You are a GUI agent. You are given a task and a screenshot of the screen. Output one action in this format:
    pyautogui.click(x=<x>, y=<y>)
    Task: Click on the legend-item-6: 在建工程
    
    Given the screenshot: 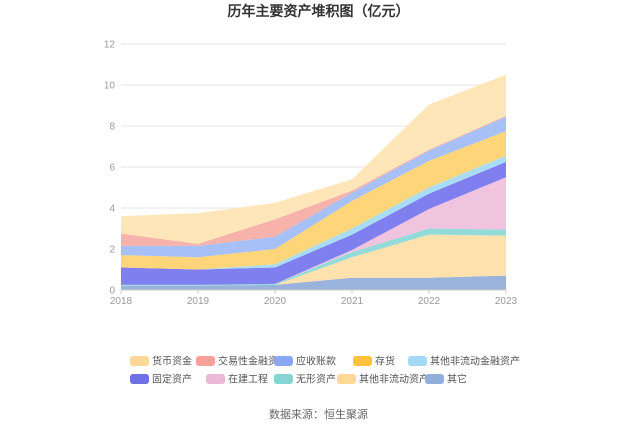 What is the action you would take?
    pyautogui.click(x=237, y=379)
    